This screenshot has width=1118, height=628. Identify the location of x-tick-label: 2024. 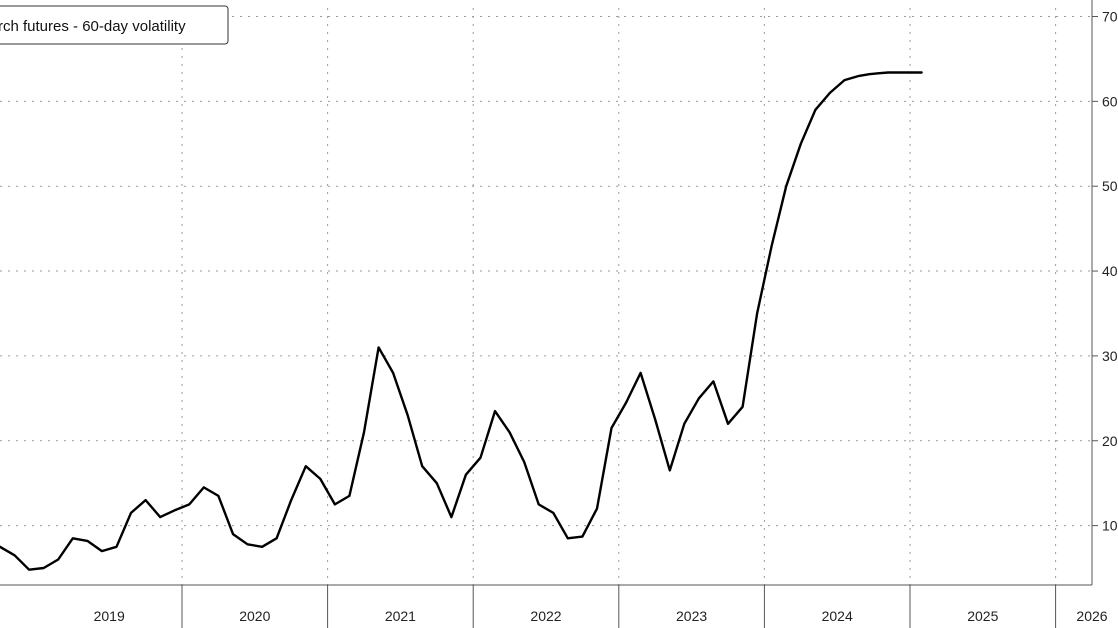
(837, 616).